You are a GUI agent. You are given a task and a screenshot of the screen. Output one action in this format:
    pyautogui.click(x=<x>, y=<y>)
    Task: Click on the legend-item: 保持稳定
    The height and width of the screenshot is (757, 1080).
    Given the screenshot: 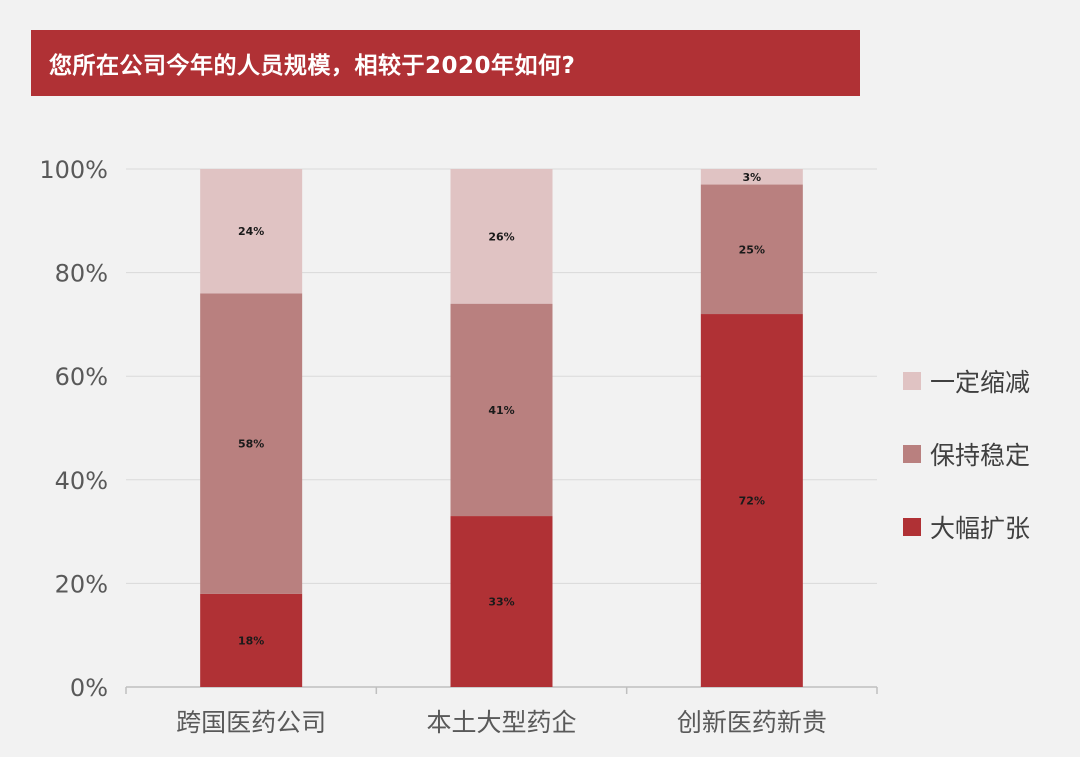 What is the action you would take?
    pyautogui.click(x=966, y=453)
    